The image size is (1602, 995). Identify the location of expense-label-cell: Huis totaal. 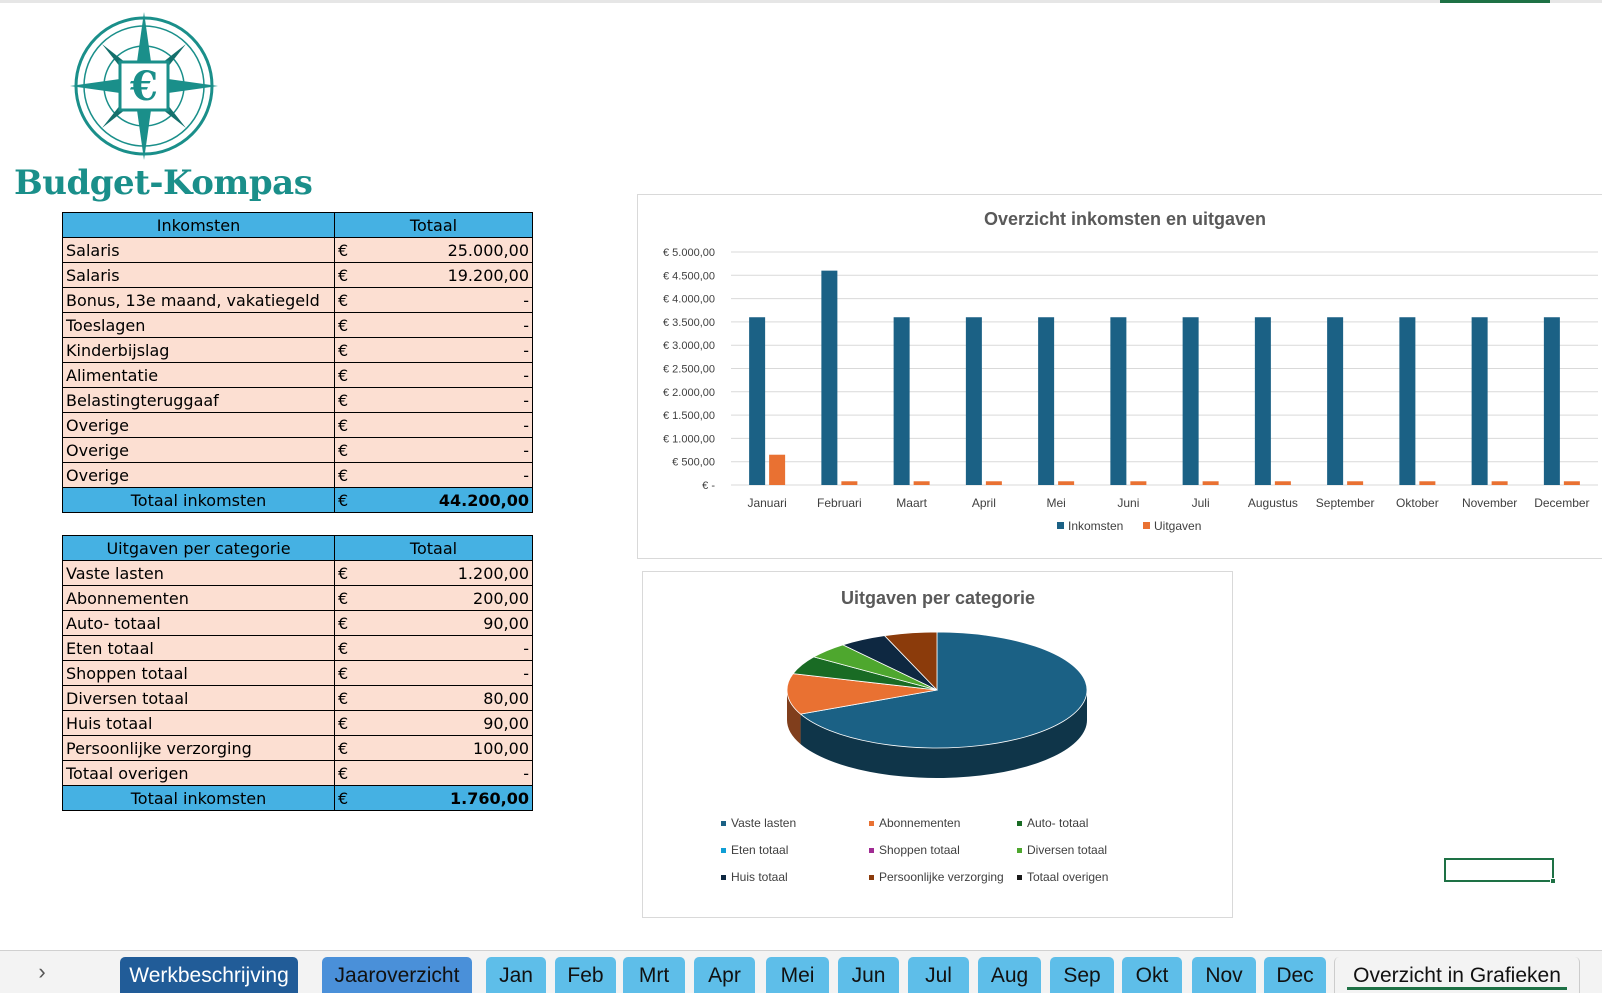
(198, 723).